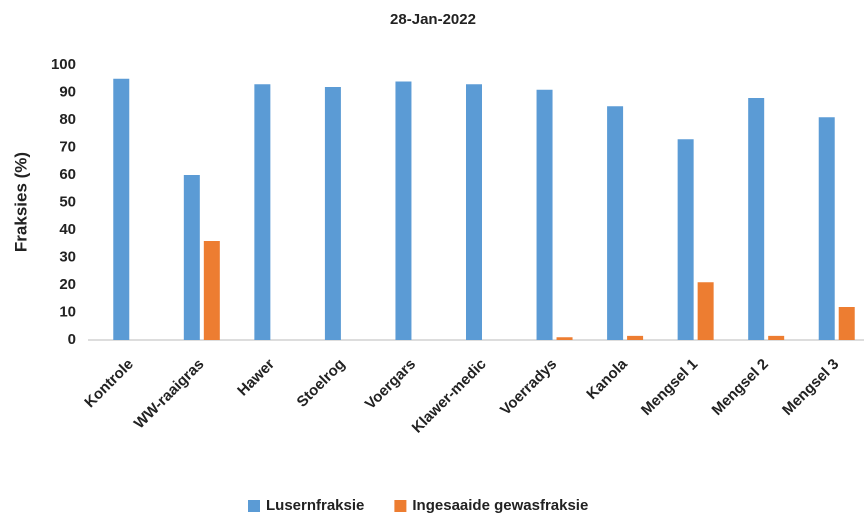 The width and height of the screenshot is (867, 522). I want to click on x-tick-label: WW-raaigras, so click(169, 394).